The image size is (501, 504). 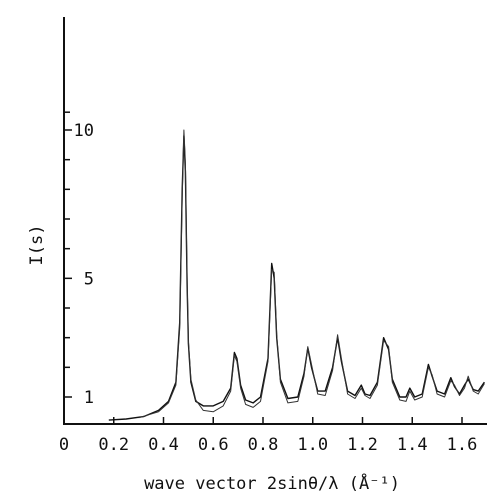 What do you see at coordinates (362, 445) in the screenshot?
I see `x-tick-label: 1.2` at bounding box center [362, 445].